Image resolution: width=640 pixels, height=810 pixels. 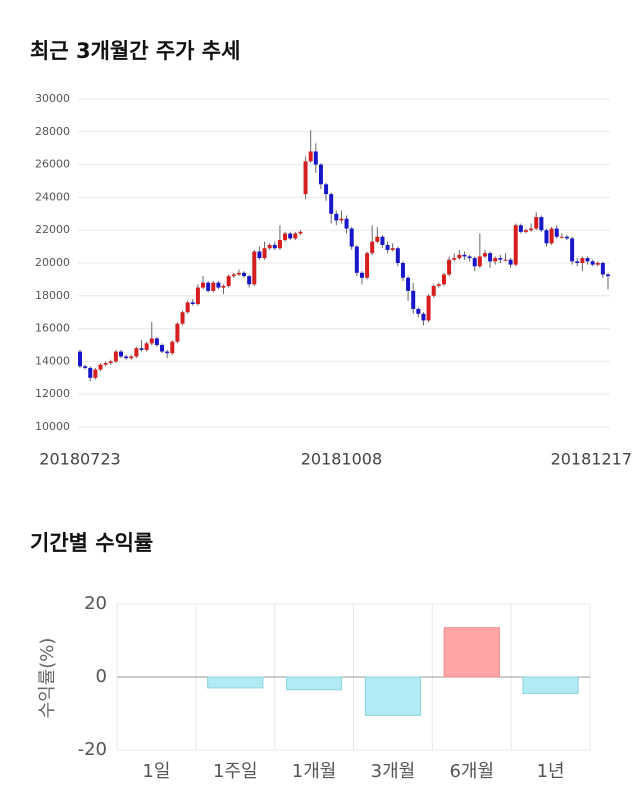 What do you see at coordinates (52, 360) in the screenshot?
I see `y-tick-label: 14000` at bounding box center [52, 360].